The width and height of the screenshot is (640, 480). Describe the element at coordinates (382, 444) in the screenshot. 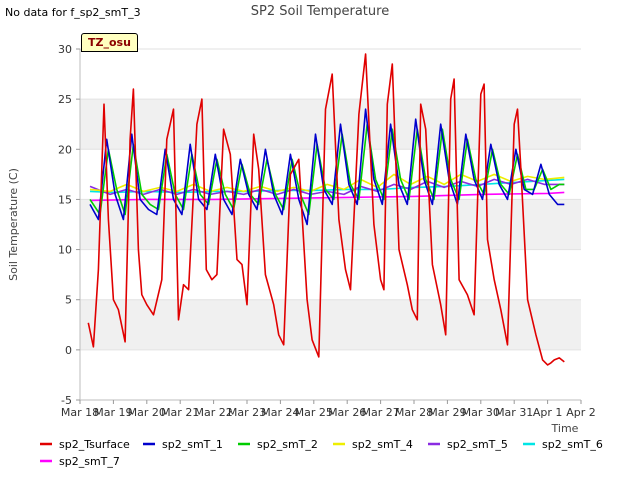

I see `legend-label-sp2_smT_4: sp2_smT_4` at that location.